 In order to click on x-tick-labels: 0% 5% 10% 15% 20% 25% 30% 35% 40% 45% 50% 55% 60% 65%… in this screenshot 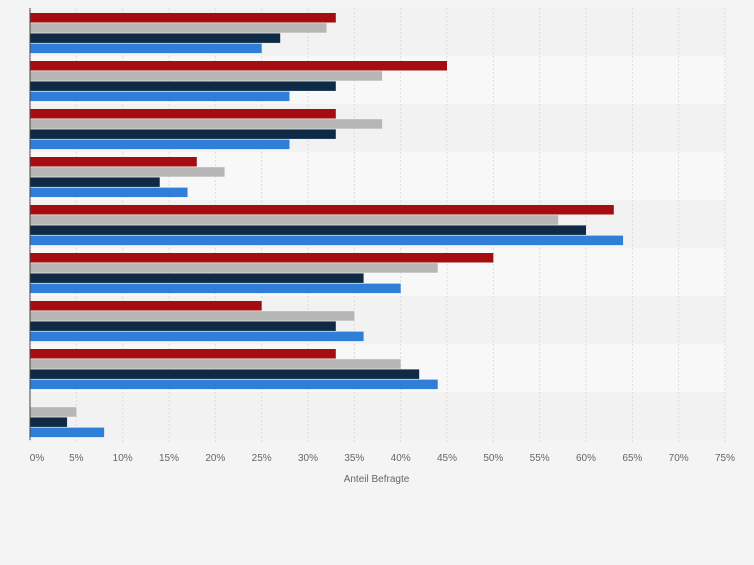, I will do `click(382, 458)`.